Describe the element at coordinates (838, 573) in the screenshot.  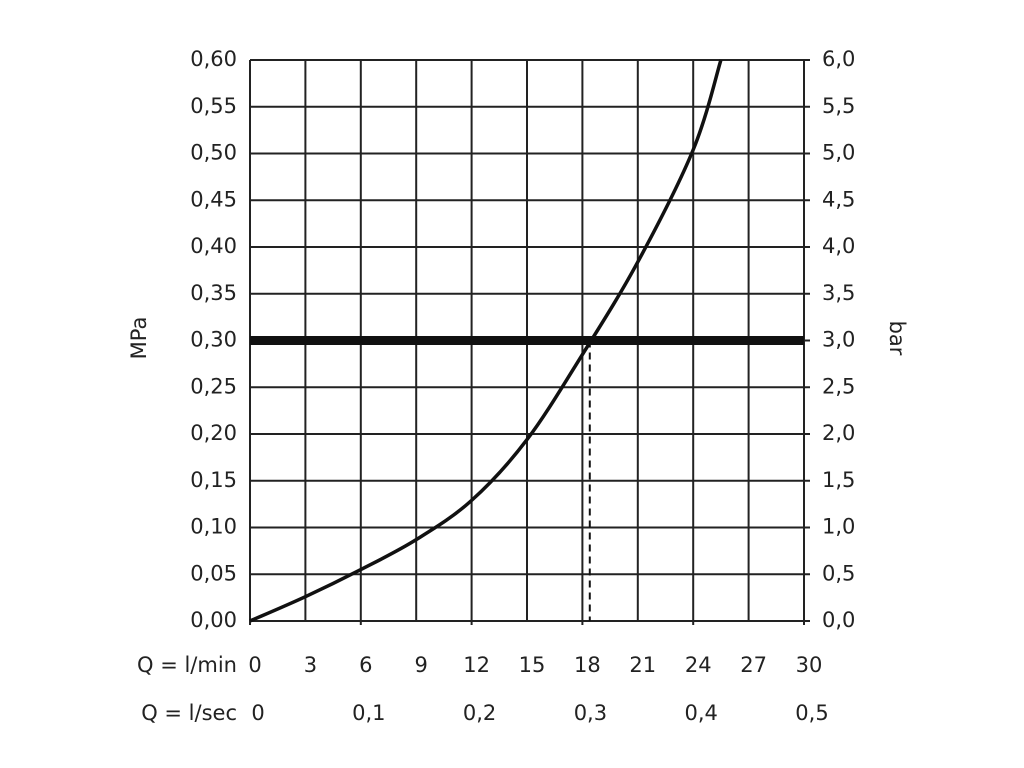
I see `y2-tick-label: 0,5` at that location.